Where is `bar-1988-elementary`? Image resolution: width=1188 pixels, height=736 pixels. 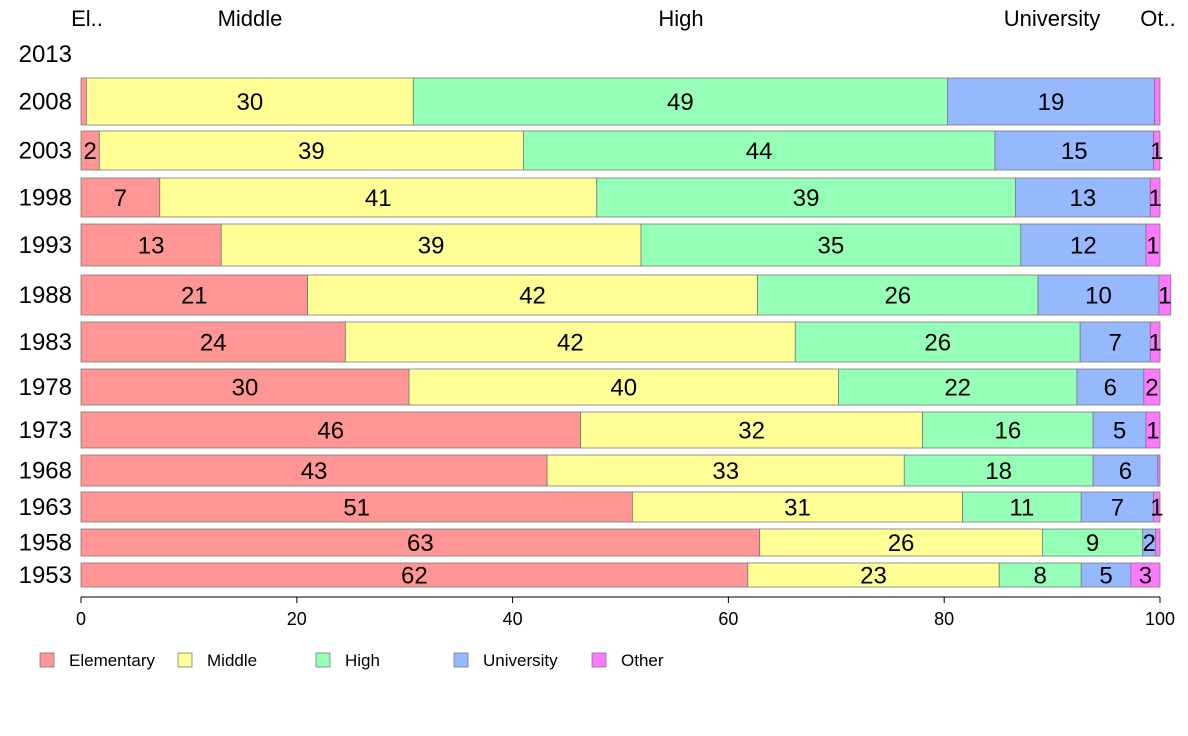
bar-1988-elementary is located at coordinates (194, 295).